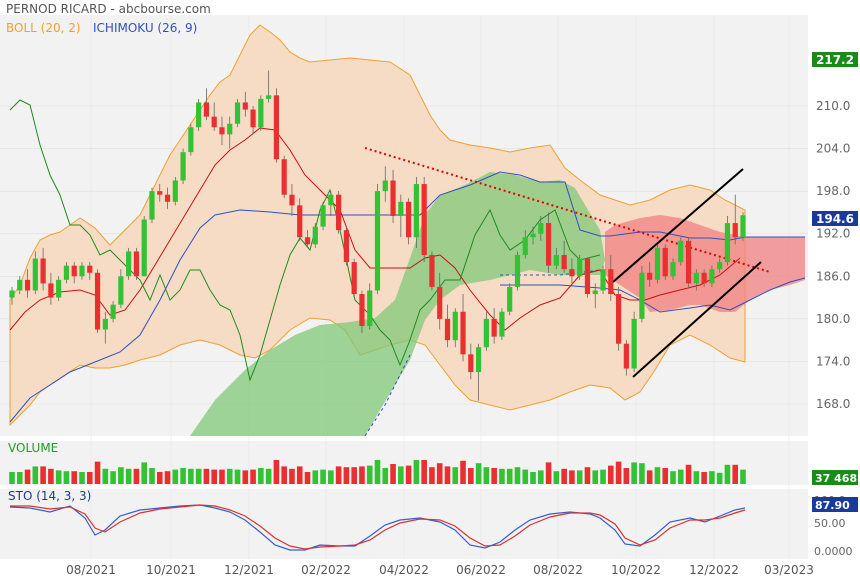 The width and height of the screenshot is (860, 580). What do you see at coordinates (835, 59) in the screenshot?
I see `price-high-badge: 217.2` at bounding box center [835, 59].